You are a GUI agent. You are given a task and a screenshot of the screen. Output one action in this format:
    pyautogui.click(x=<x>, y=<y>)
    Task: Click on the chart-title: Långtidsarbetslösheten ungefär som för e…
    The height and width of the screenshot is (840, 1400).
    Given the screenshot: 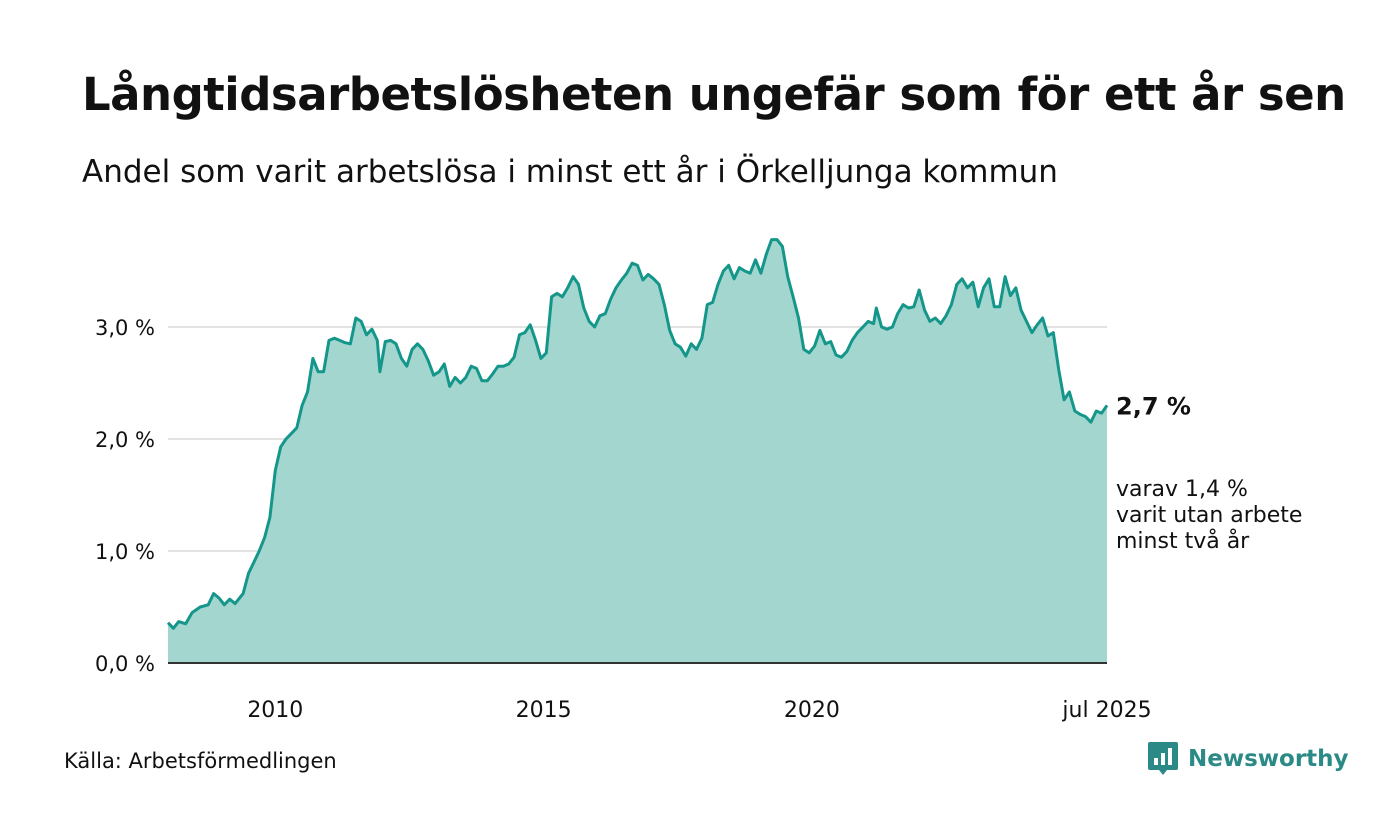 What is the action you would take?
    pyautogui.click(x=714, y=94)
    